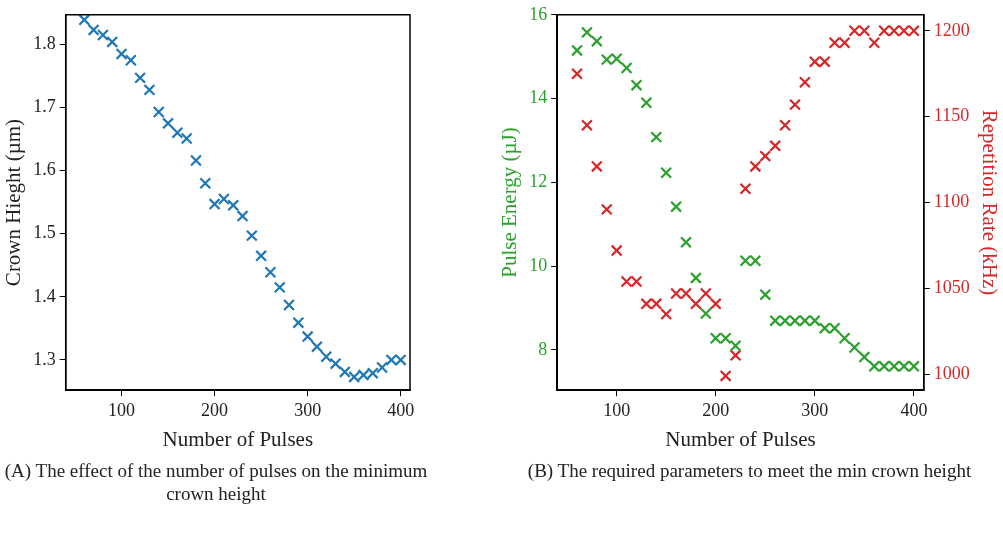 The height and width of the screenshot is (533, 1003). What do you see at coordinates (989, 202) in the screenshot?
I see `y2-axis-title: Repetition Rate (kHz)` at bounding box center [989, 202].